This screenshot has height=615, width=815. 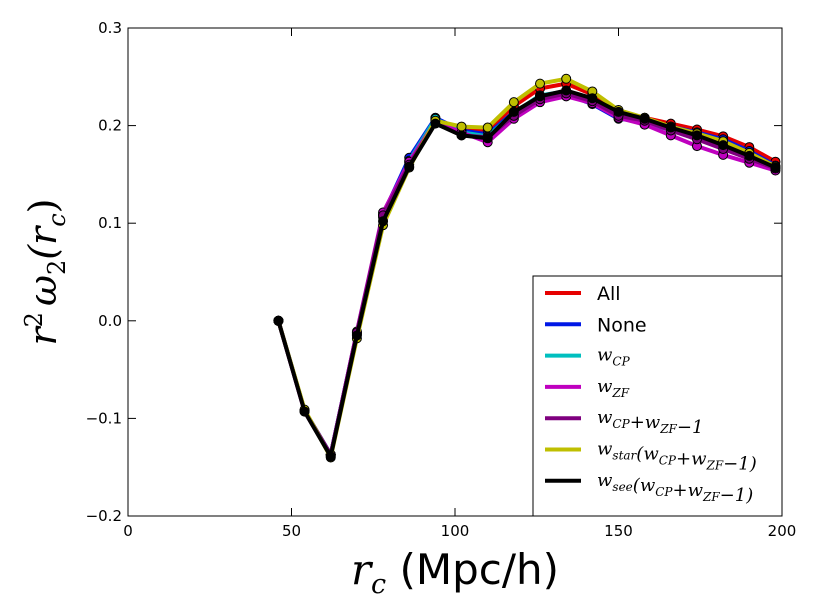 What do you see at coordinates (43, 205) in the screenshot?
I see `ylabel-close: )` at bounding box center [43, 205].